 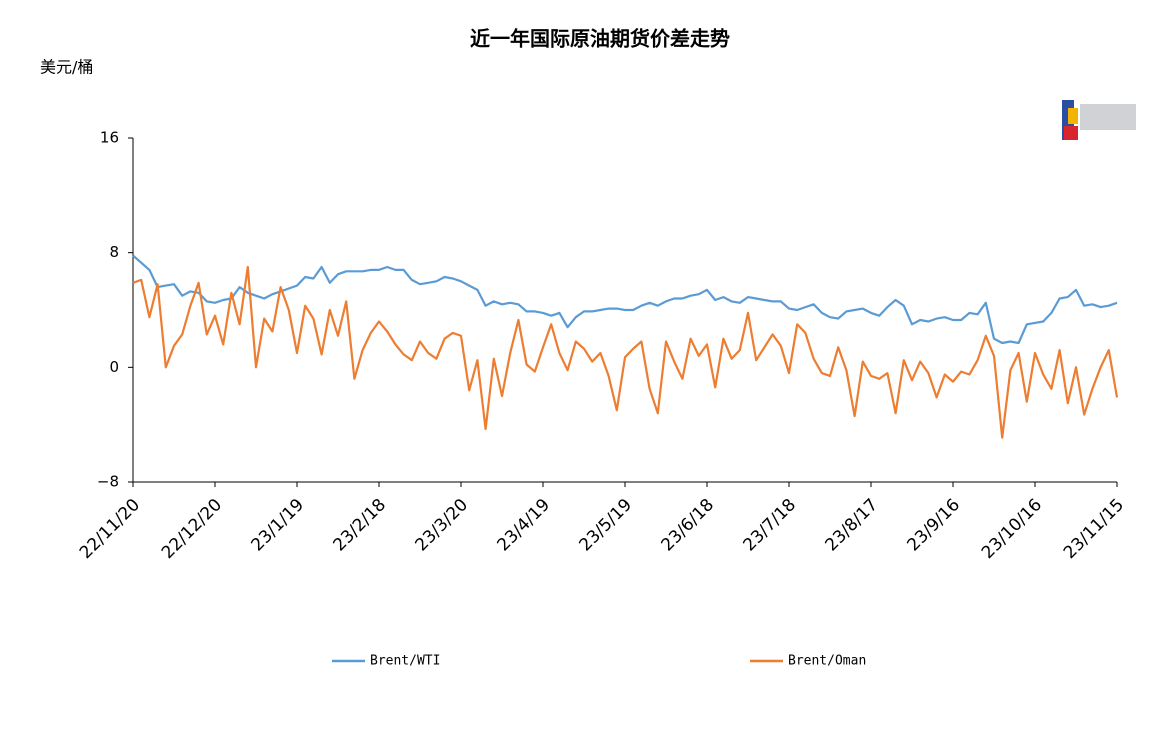 I want to click on x-tick-label: 23/1/19, so click(x=278, y=525).